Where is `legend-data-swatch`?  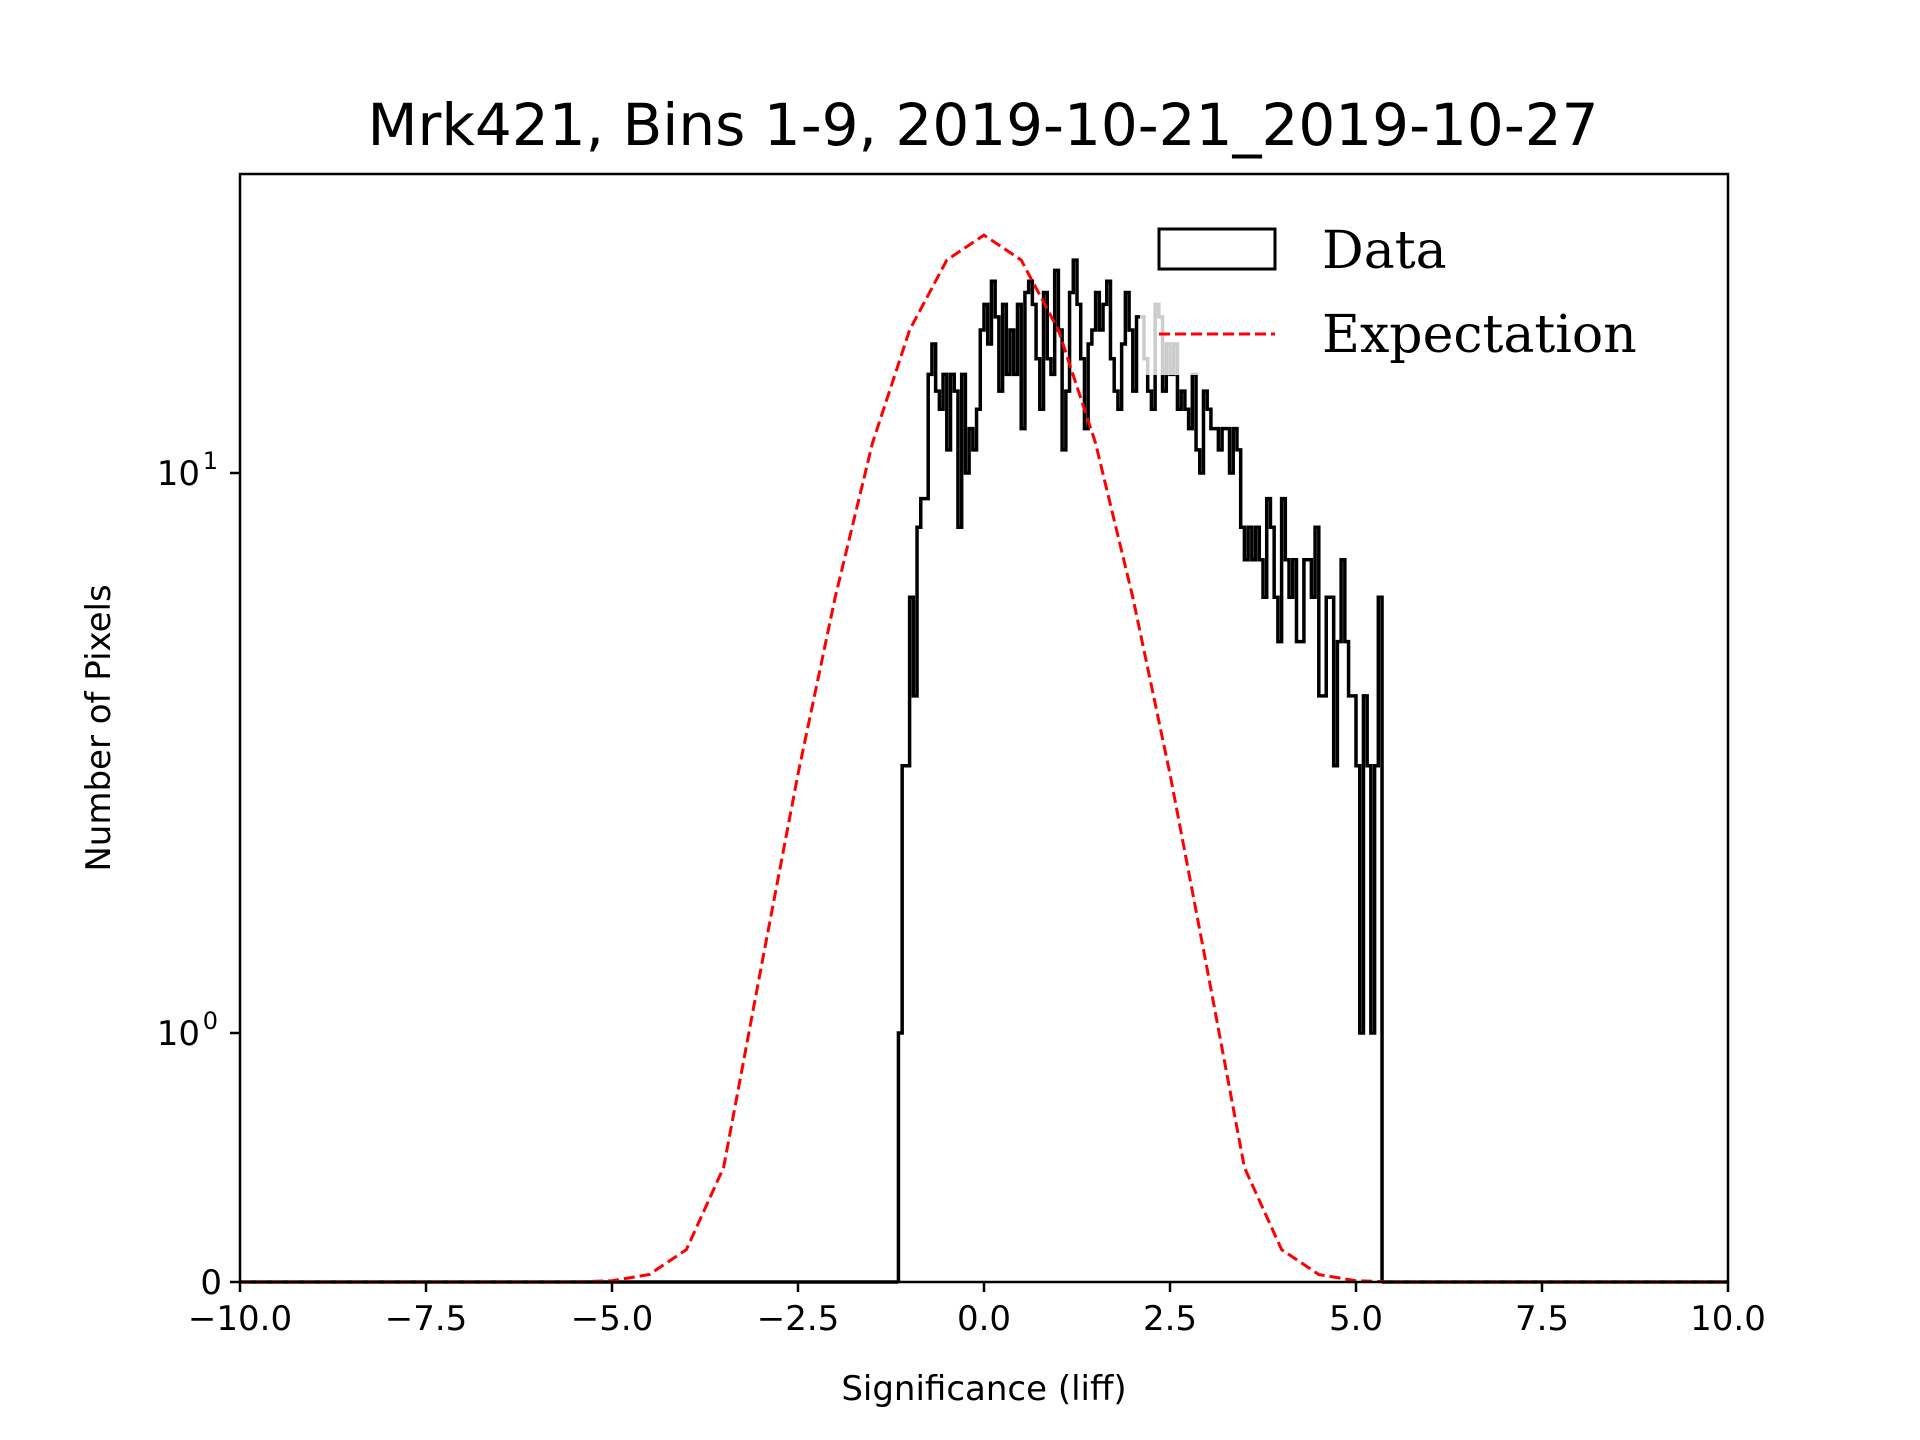 legend-data-swatch is located at coordinates (1217, 249).